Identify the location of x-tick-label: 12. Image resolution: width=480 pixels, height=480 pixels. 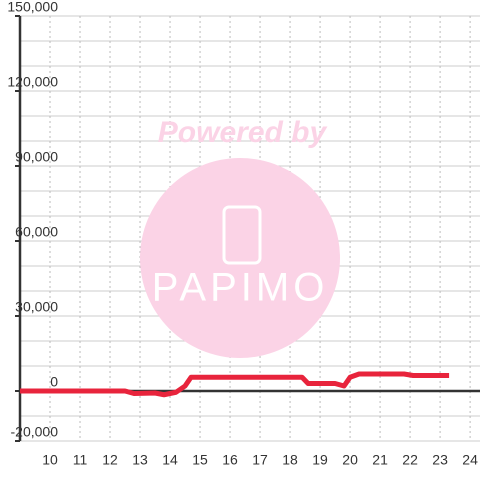
(110, 460).